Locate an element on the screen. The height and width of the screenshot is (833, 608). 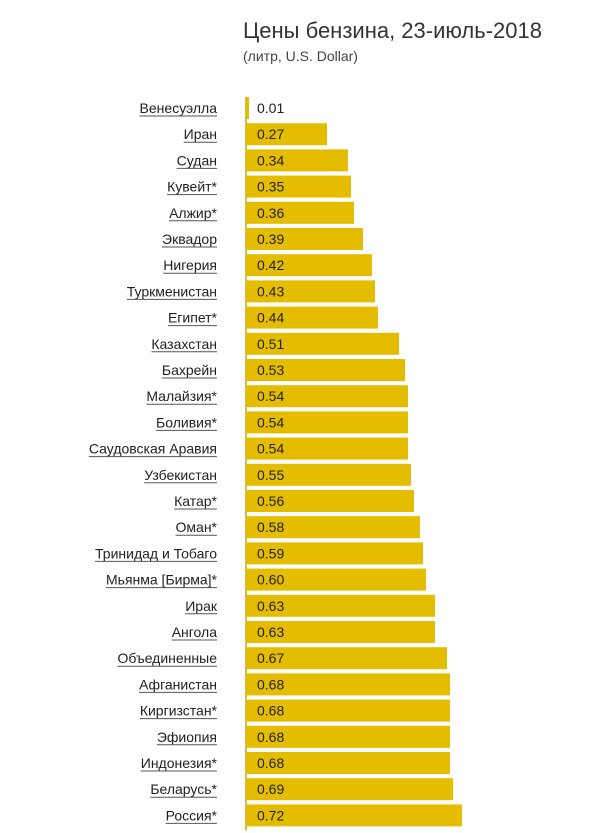
value-label: 0.34 is located at coordinates (270, 160).